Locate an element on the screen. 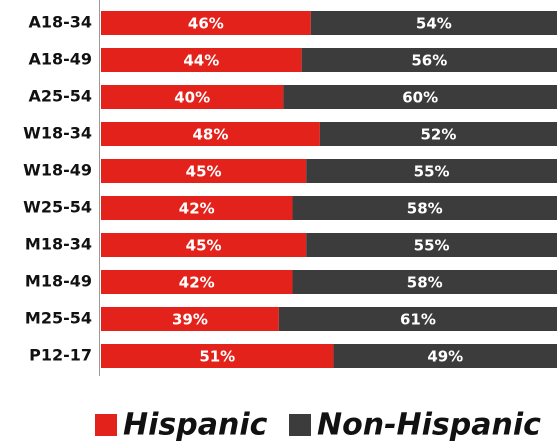  category-label: A18-49 is located at coordinates (60, 59).